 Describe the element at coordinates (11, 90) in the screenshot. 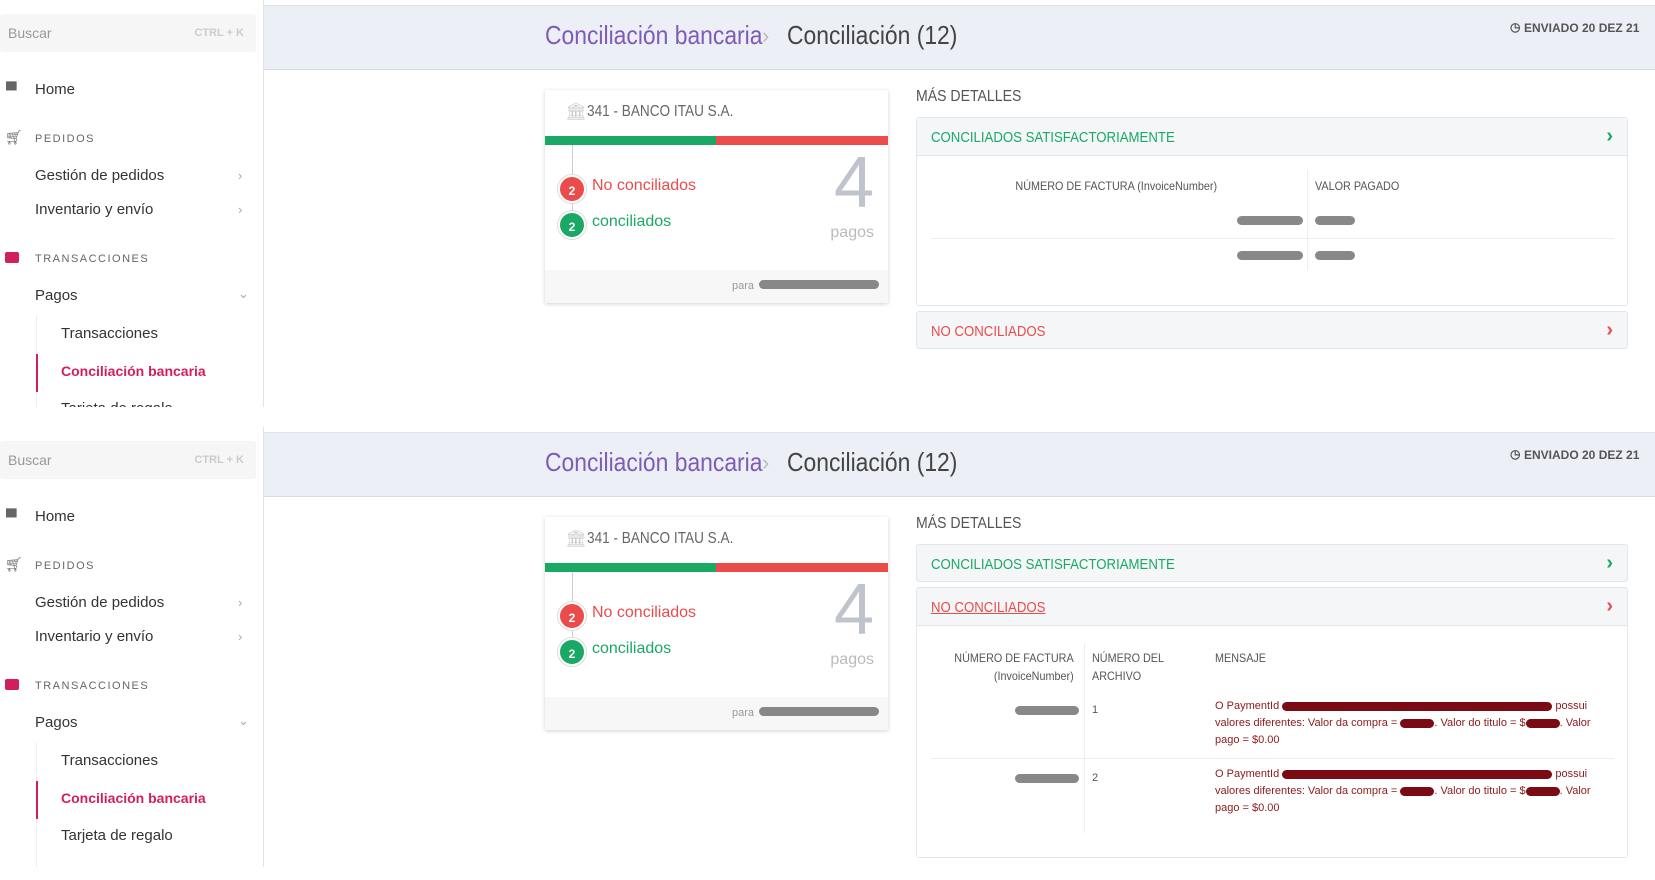

I see `store-icon: ▀` at that location.